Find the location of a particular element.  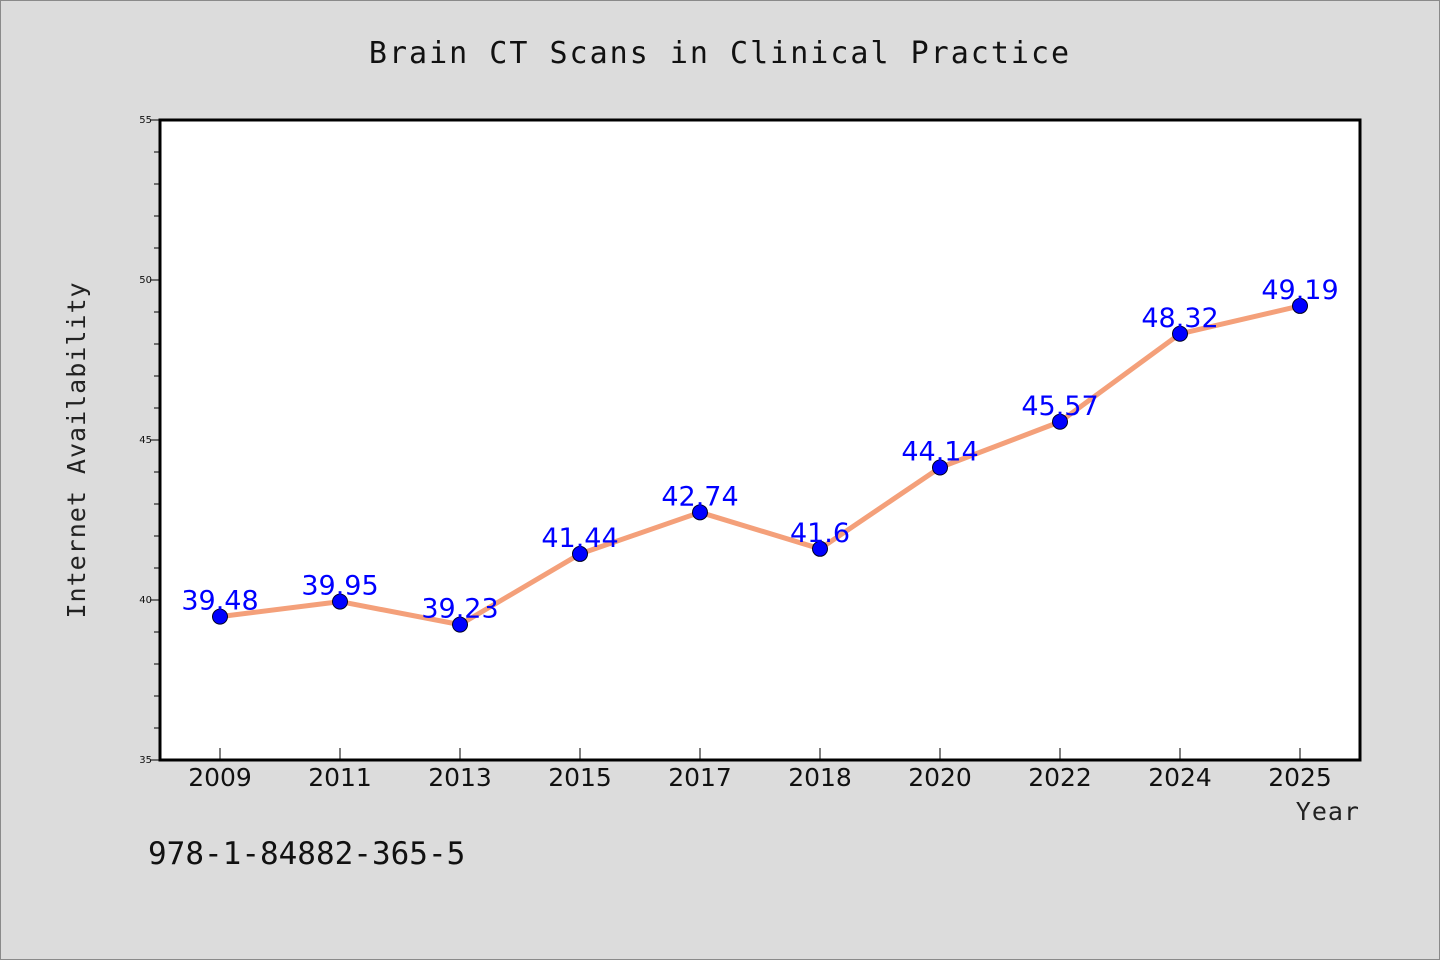

x-tick-label: 2025 is located at coordinates (1300, 777).